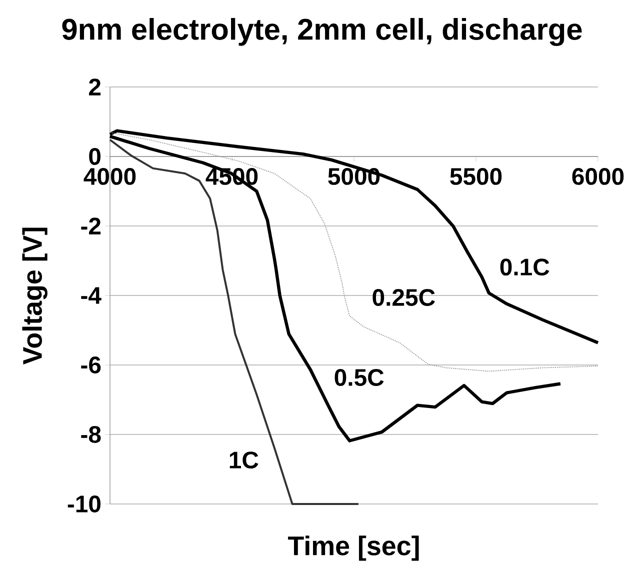  I want to click on x-tick-label: 6000, so click(598, 176).